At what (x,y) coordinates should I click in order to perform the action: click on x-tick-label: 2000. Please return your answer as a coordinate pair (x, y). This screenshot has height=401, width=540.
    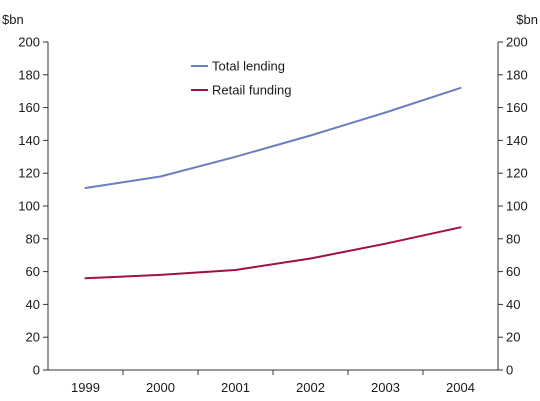
    Looking at the image, I should click on (160, 387).